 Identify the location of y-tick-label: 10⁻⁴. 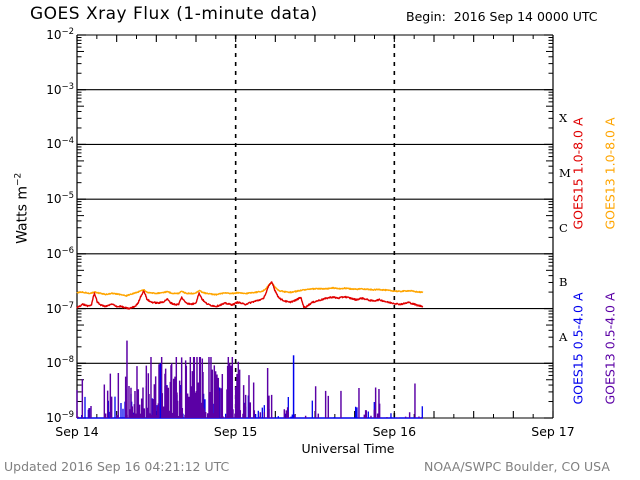
(60, 144).